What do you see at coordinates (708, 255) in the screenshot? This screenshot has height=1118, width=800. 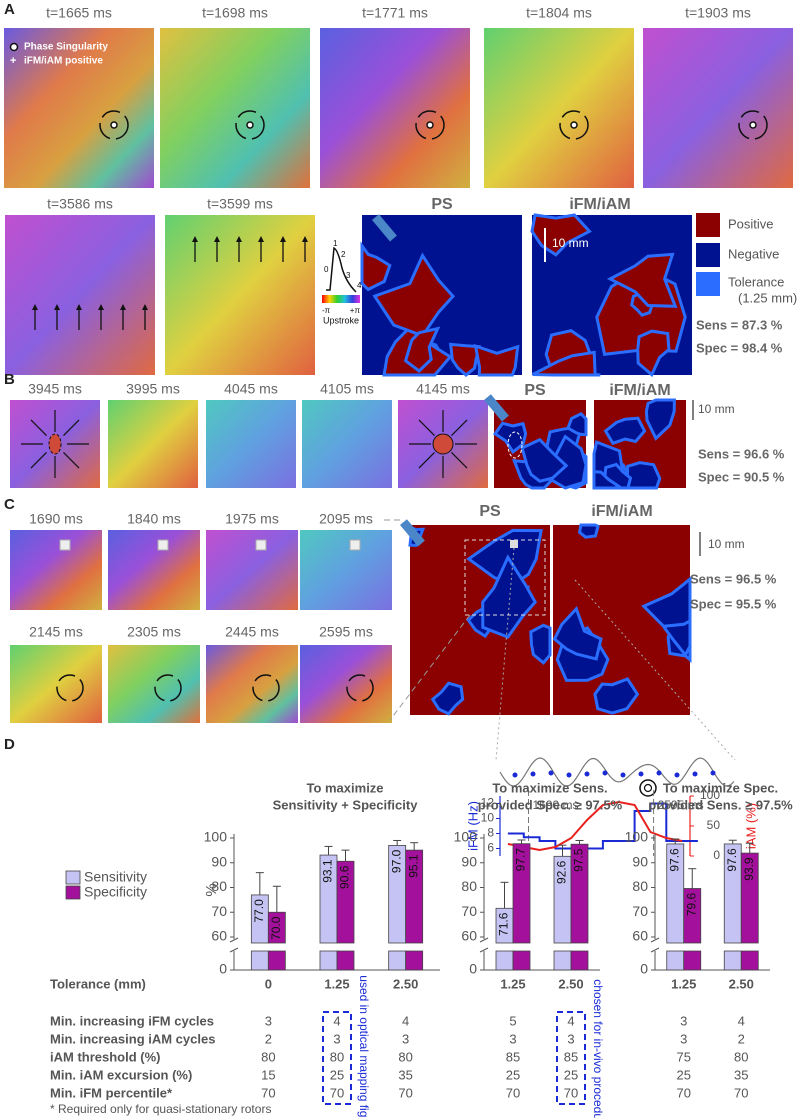 I see `key-swatch` at bounding box center [708, 255].